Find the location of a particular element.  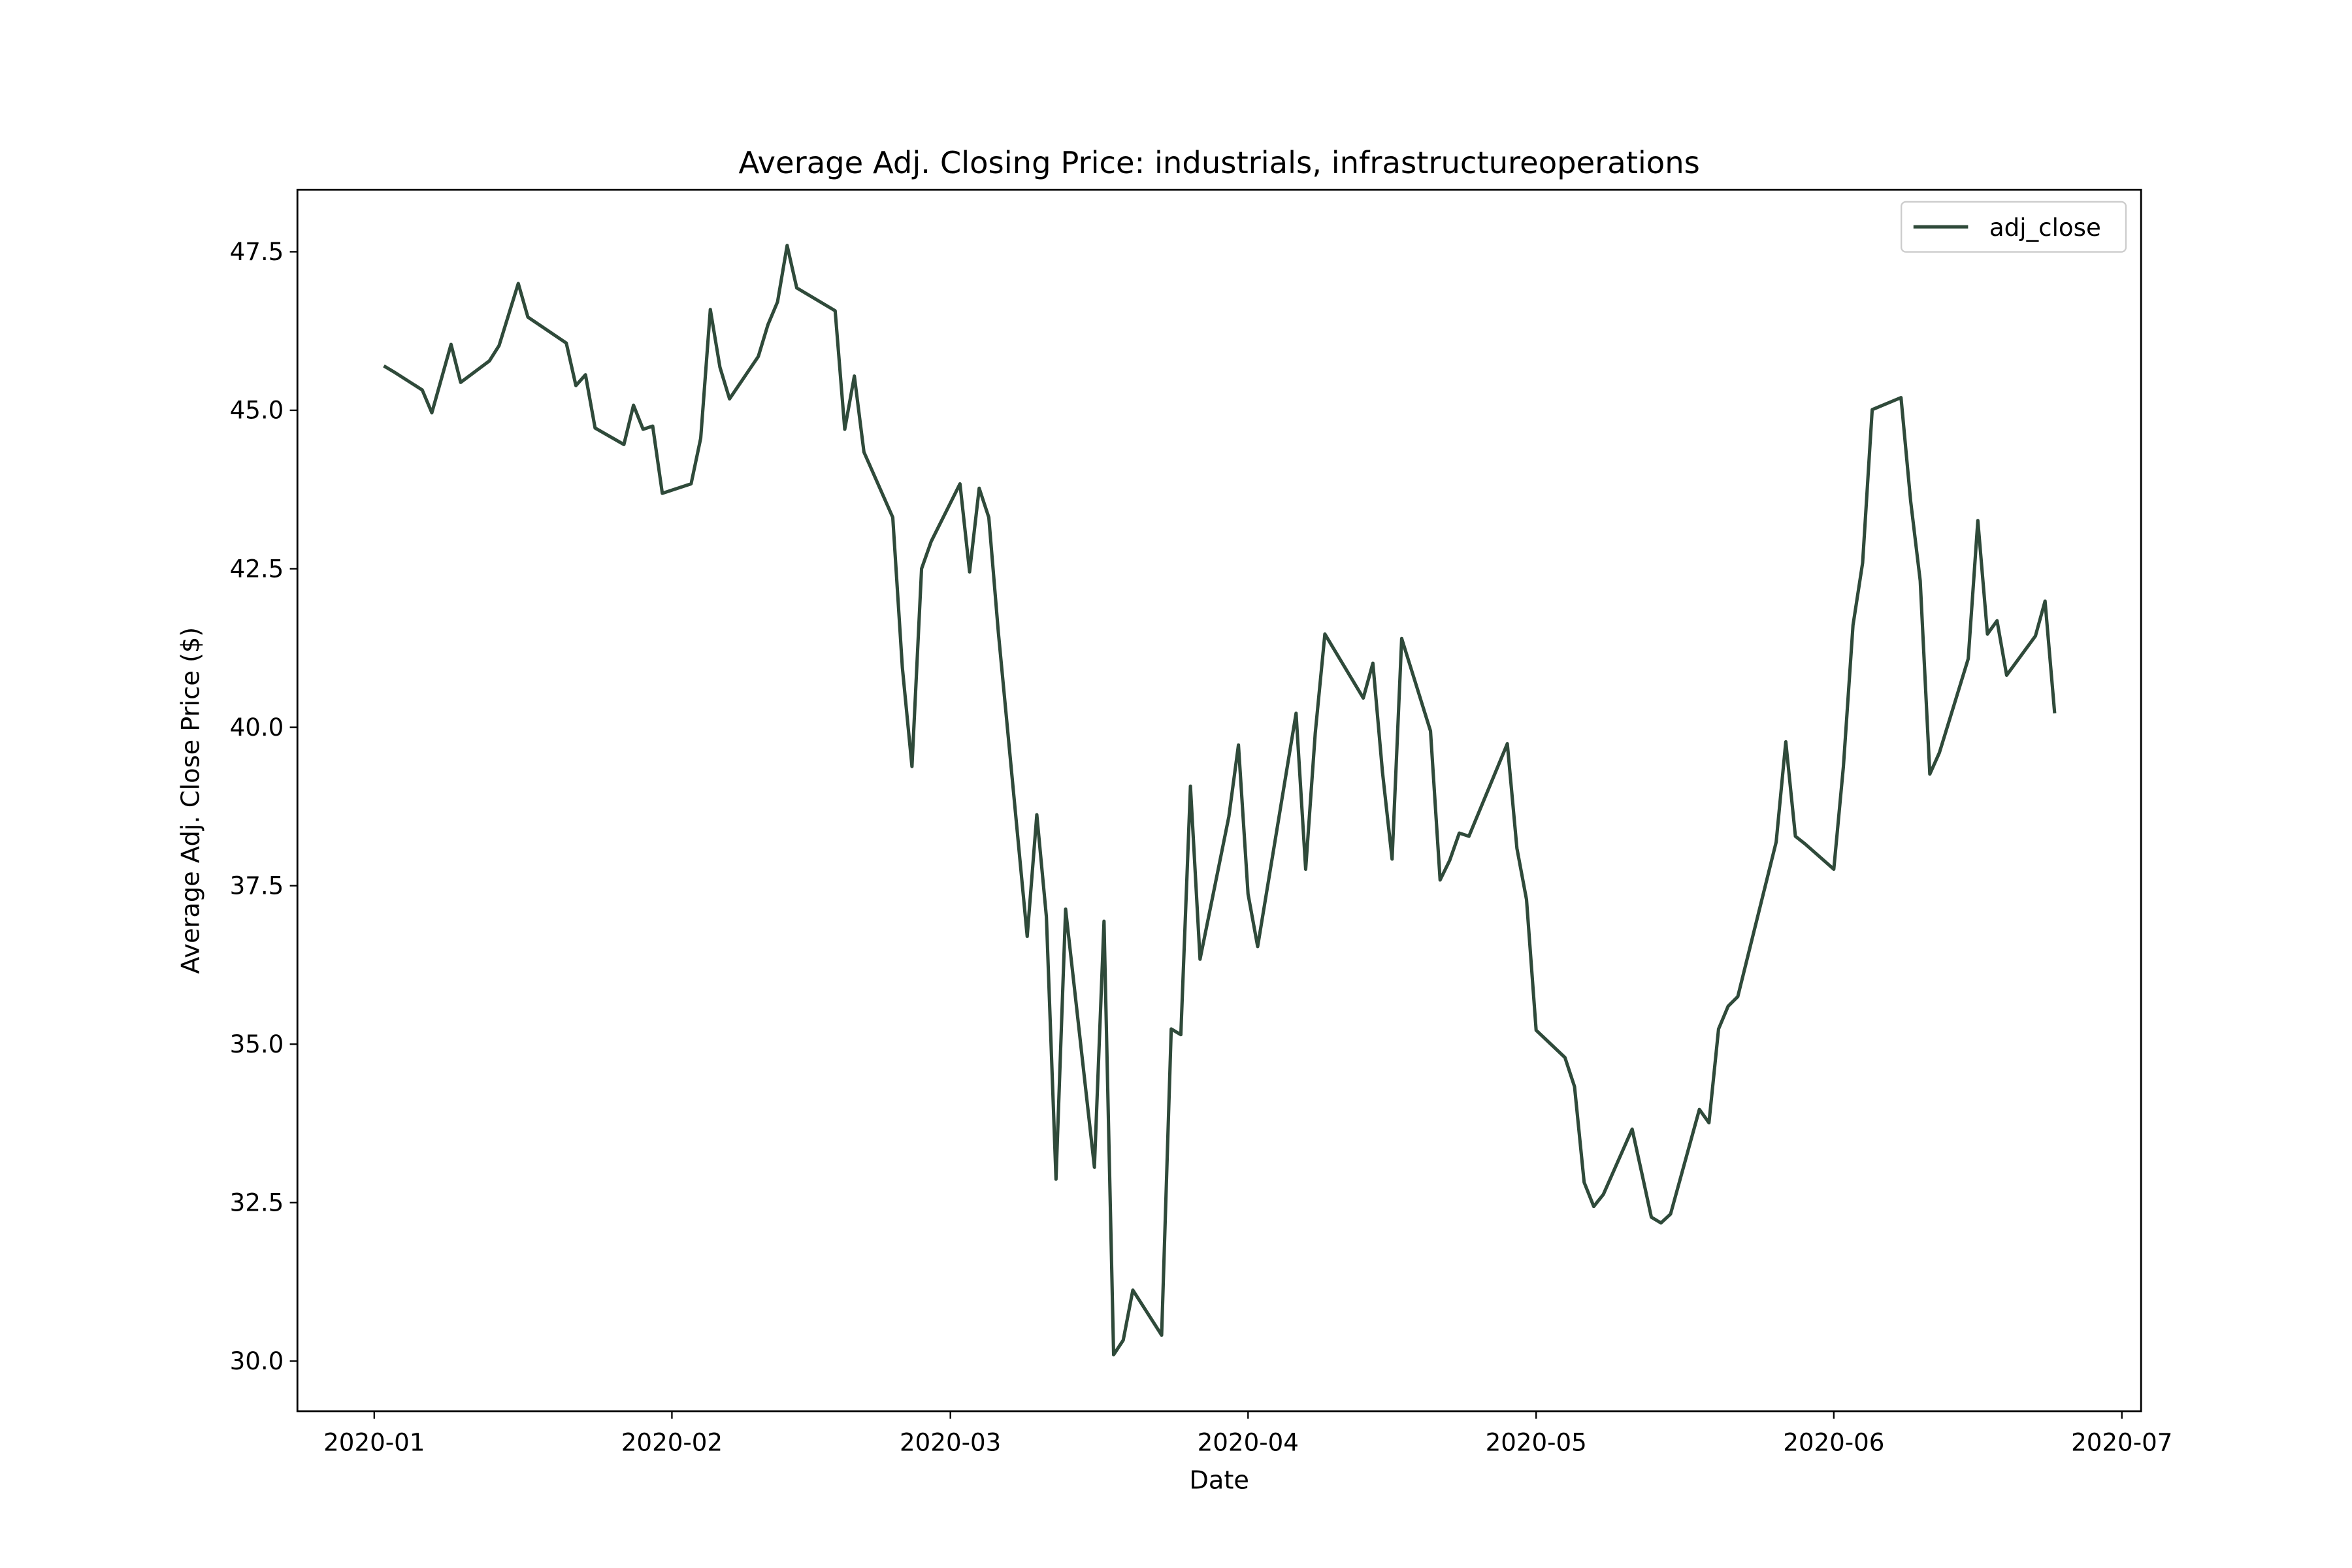

legend: adj_close is located at coordinates (2014, 227).